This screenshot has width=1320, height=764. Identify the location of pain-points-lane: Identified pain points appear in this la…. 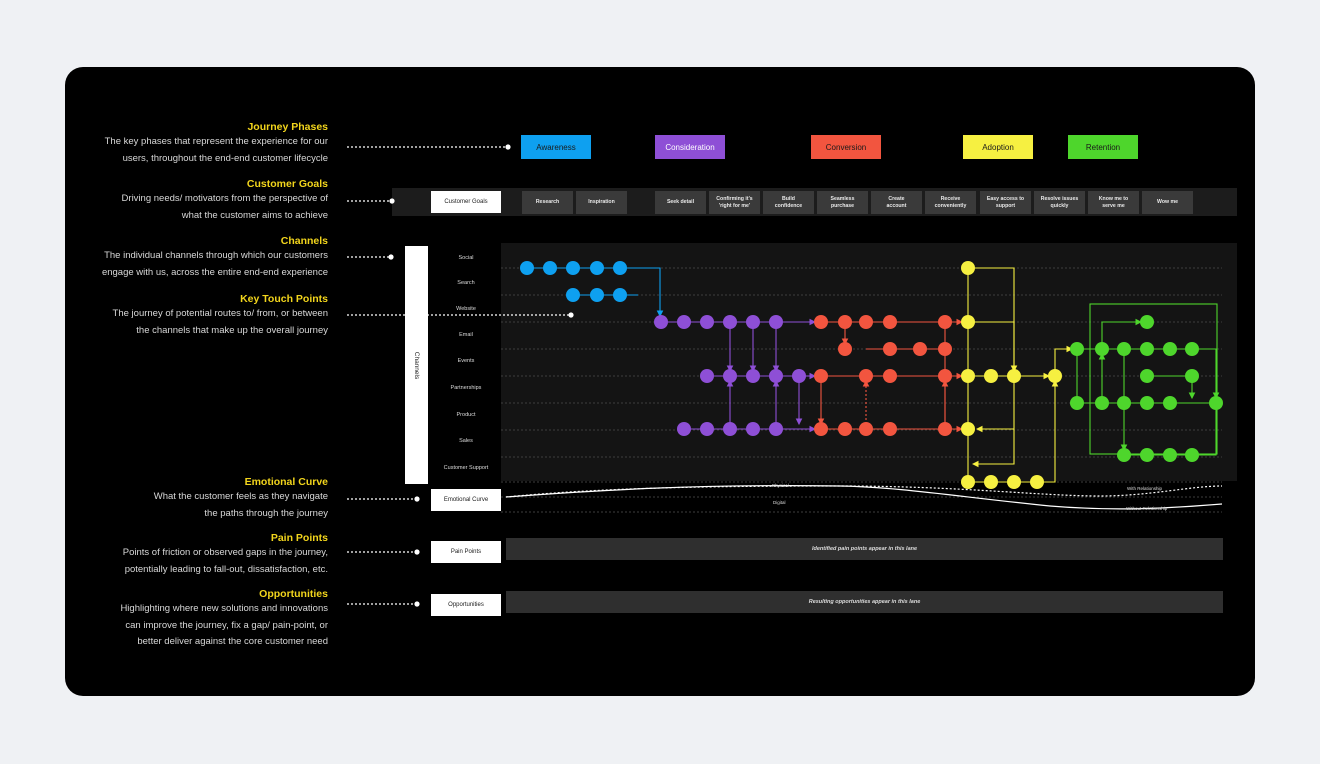
(864, 549).